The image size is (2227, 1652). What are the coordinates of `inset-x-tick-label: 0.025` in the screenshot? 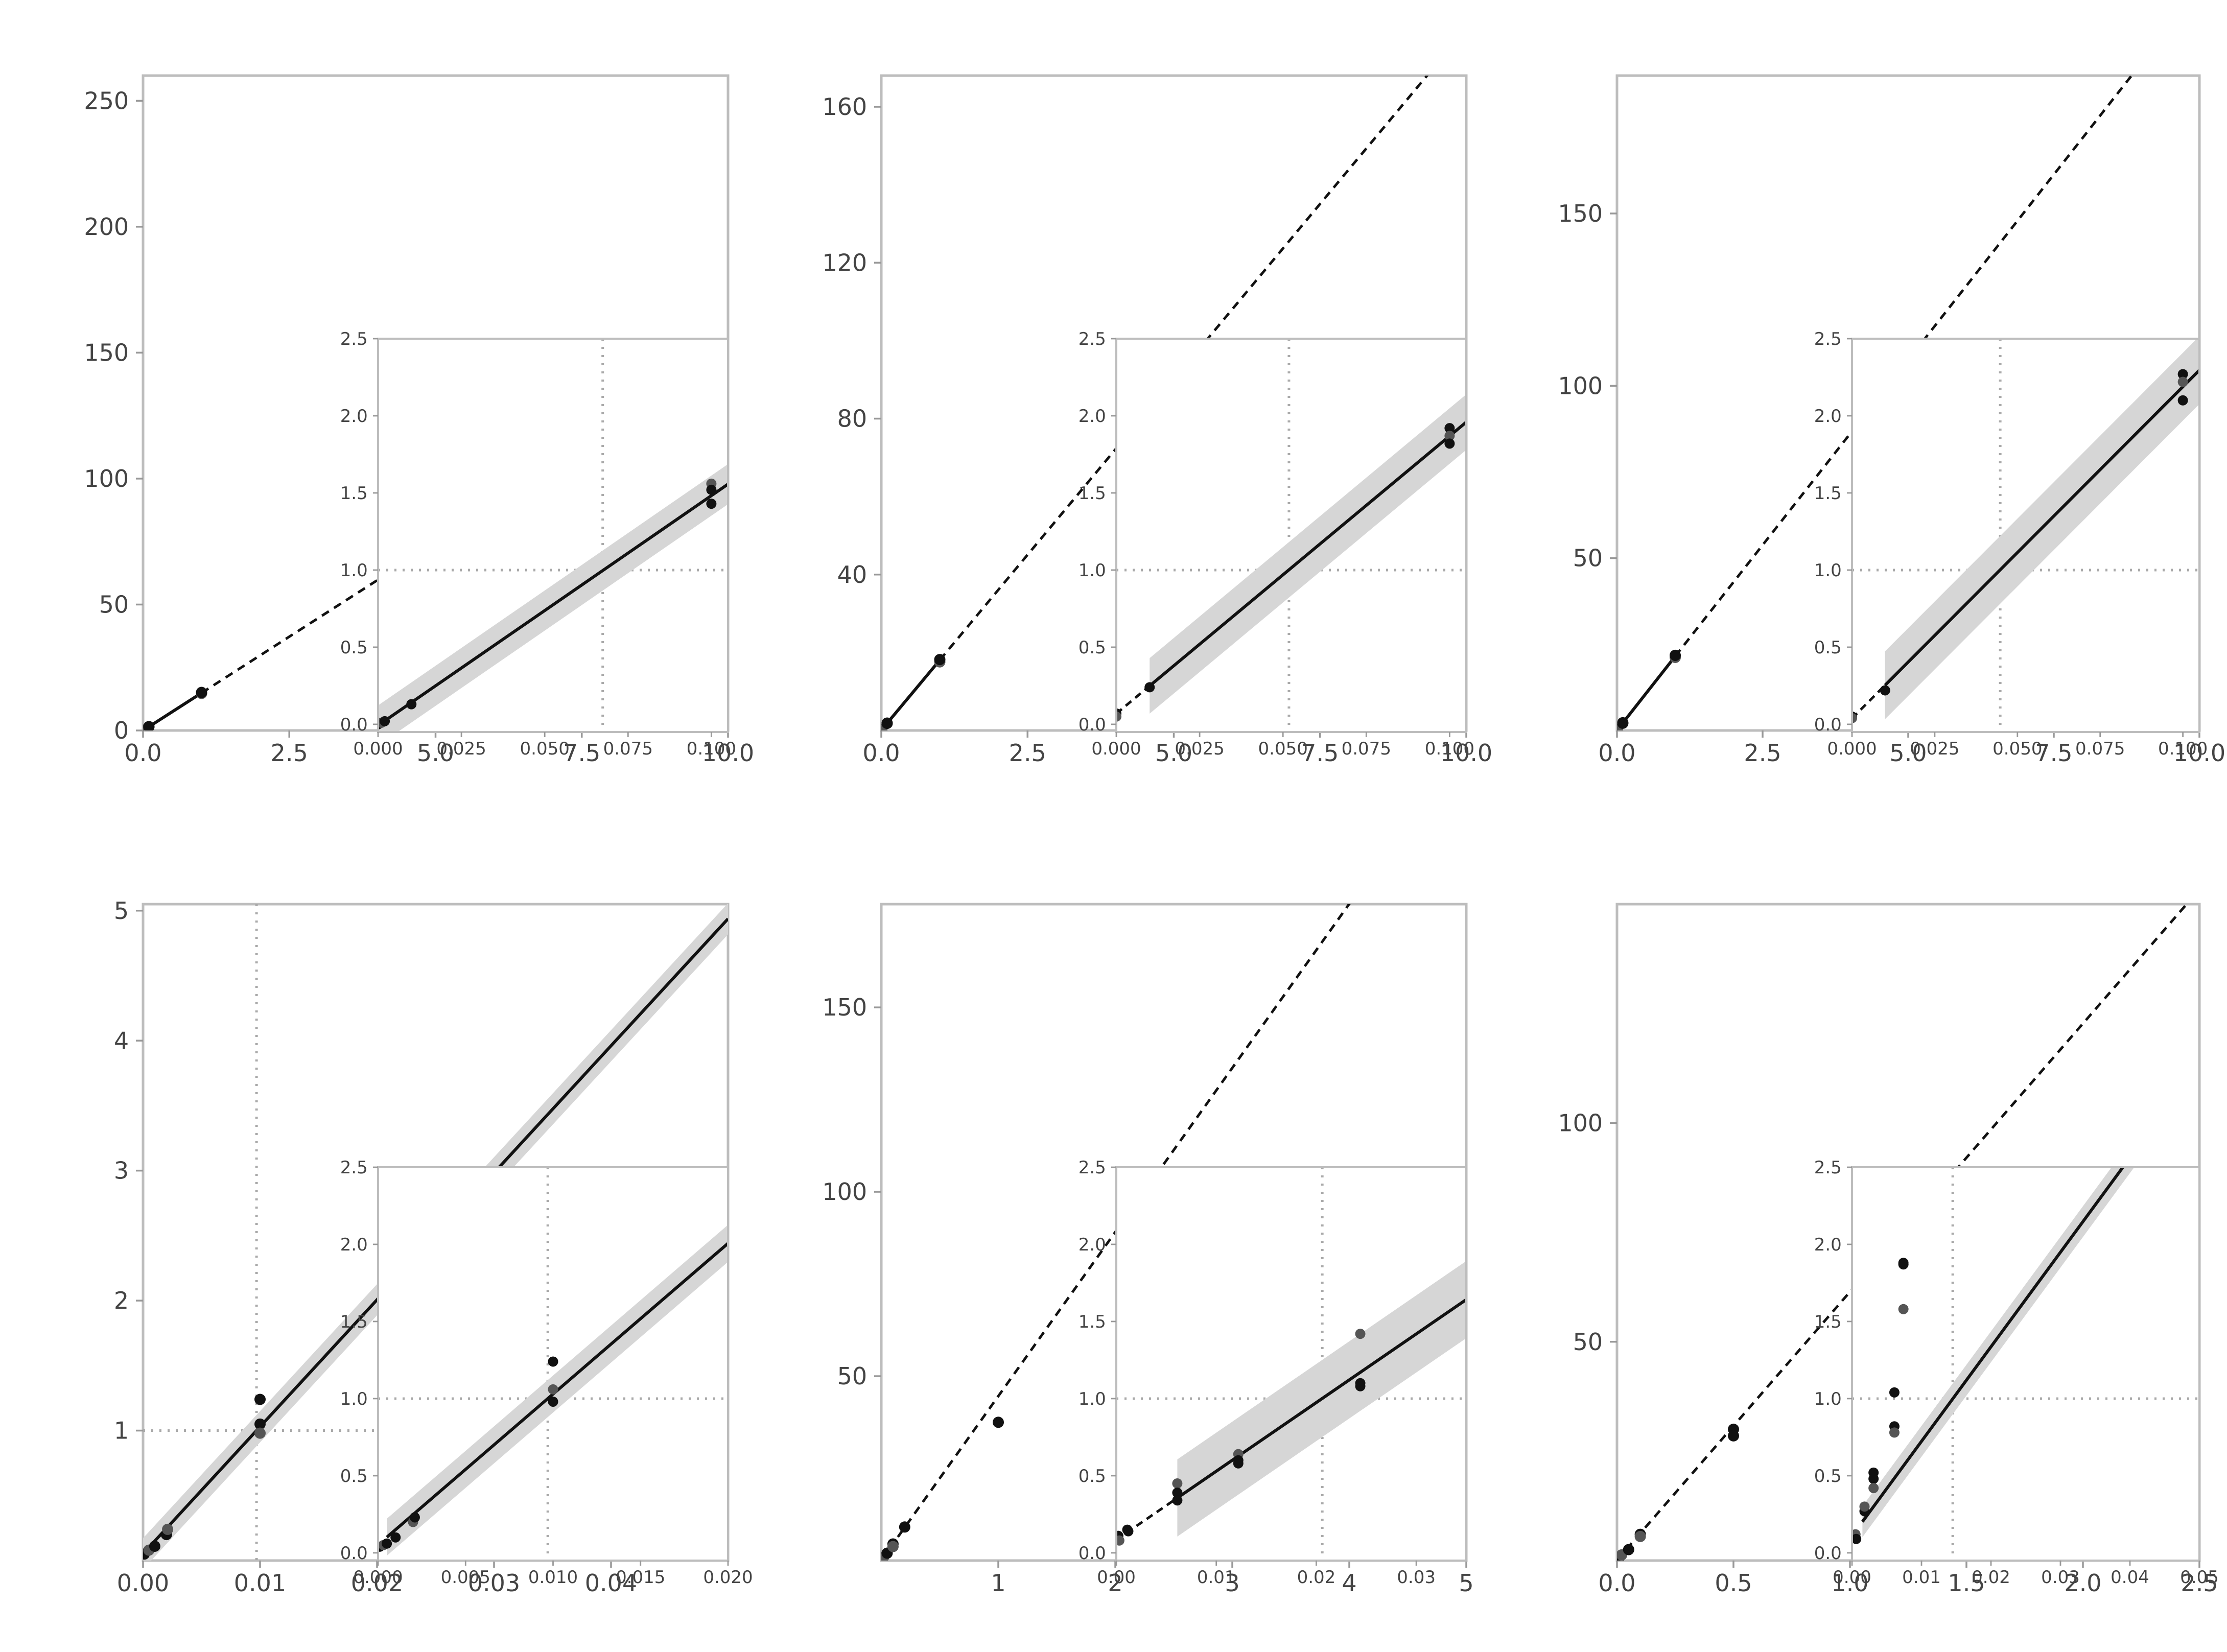 It's located at (1934, 749).